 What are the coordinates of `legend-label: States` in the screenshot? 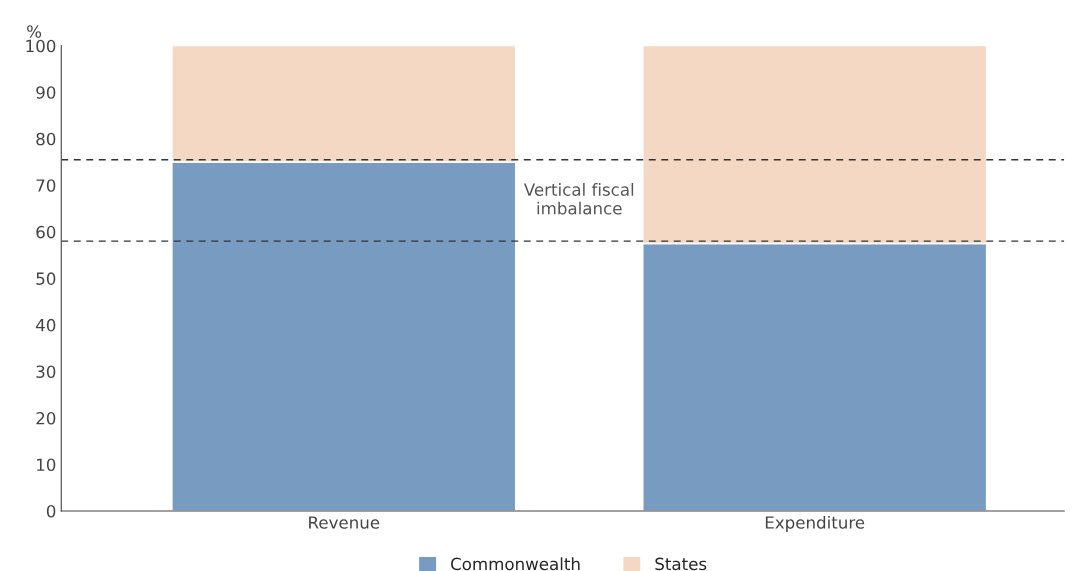 It's located at (681, 564).